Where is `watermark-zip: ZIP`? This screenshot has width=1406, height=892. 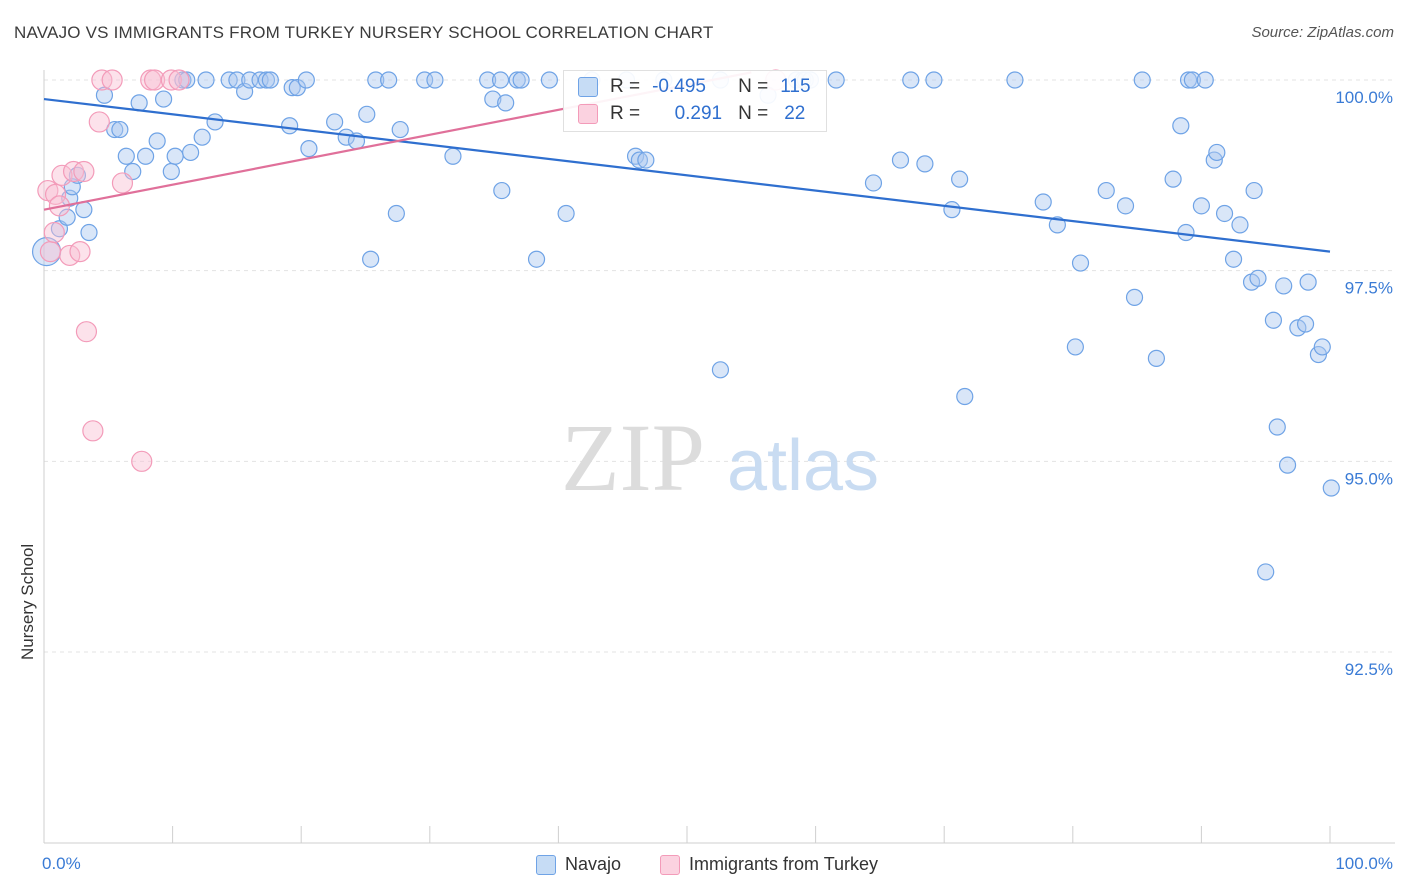
watermark-zip: ZIP is located at coordinates (633, 457).